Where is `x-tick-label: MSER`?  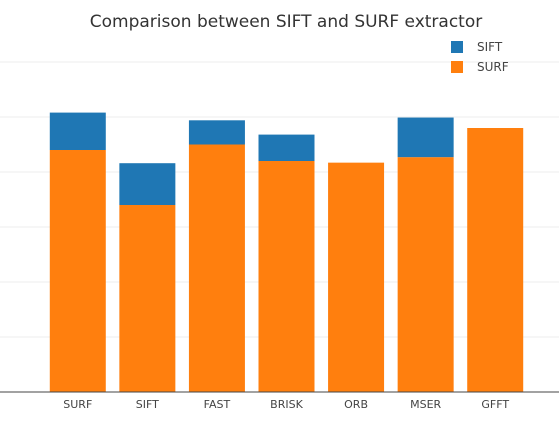 x-tick-label: MSER is located at coordinates (425, 404).